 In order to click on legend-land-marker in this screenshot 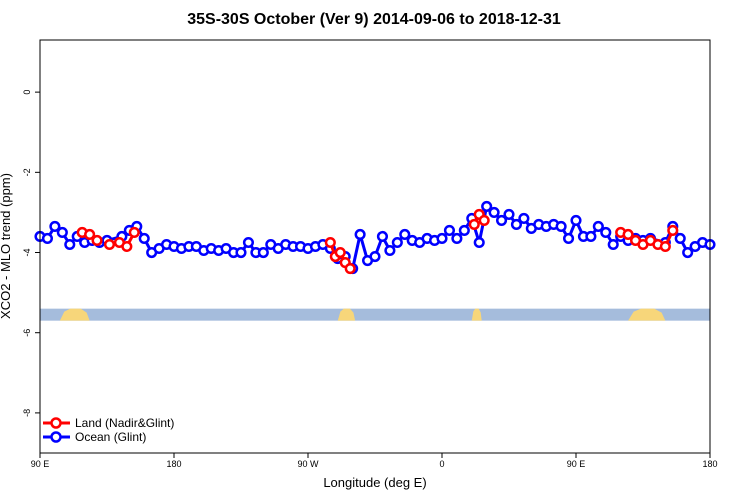, I will do `click(56, 423)`.